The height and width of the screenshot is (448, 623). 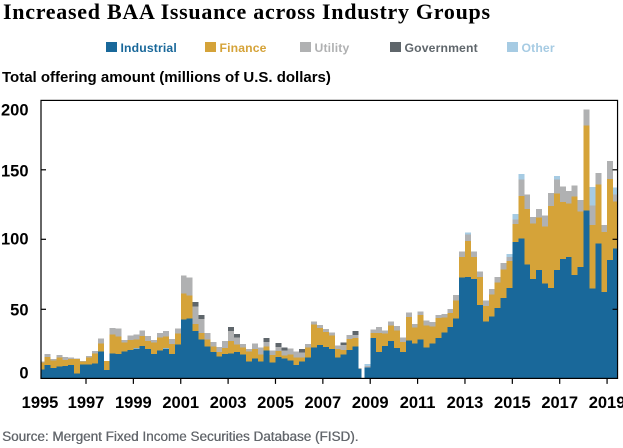 I want to click on svg-text: 2009, so click(x=370, y=403).